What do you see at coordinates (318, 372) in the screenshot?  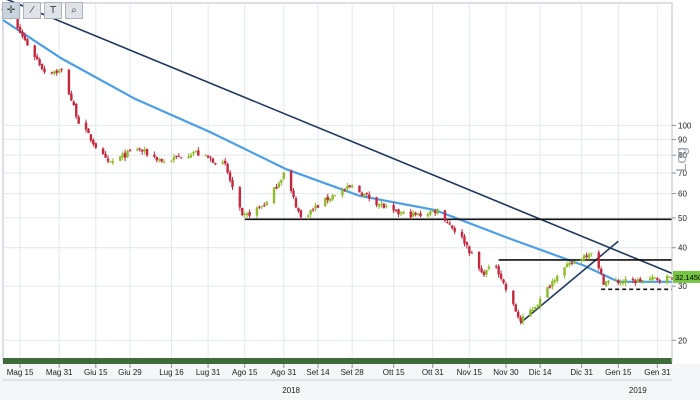 I see `x-tick-label: Set 14` at bounding box center [318, 372].